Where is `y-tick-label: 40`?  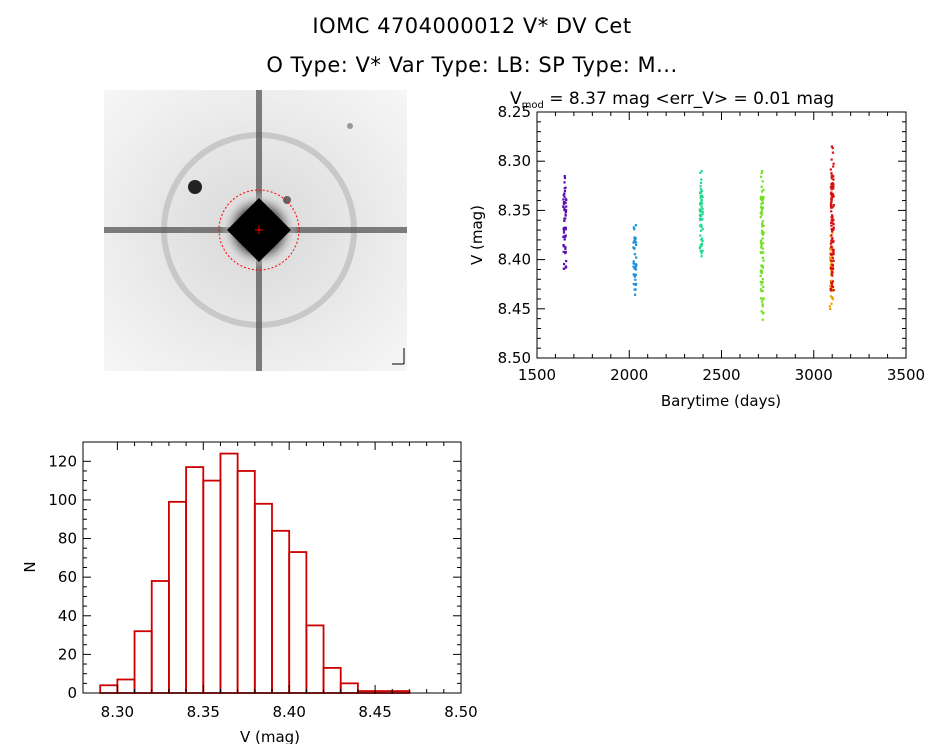 y-tick-label: 40 is located at coordinates (67, 616).